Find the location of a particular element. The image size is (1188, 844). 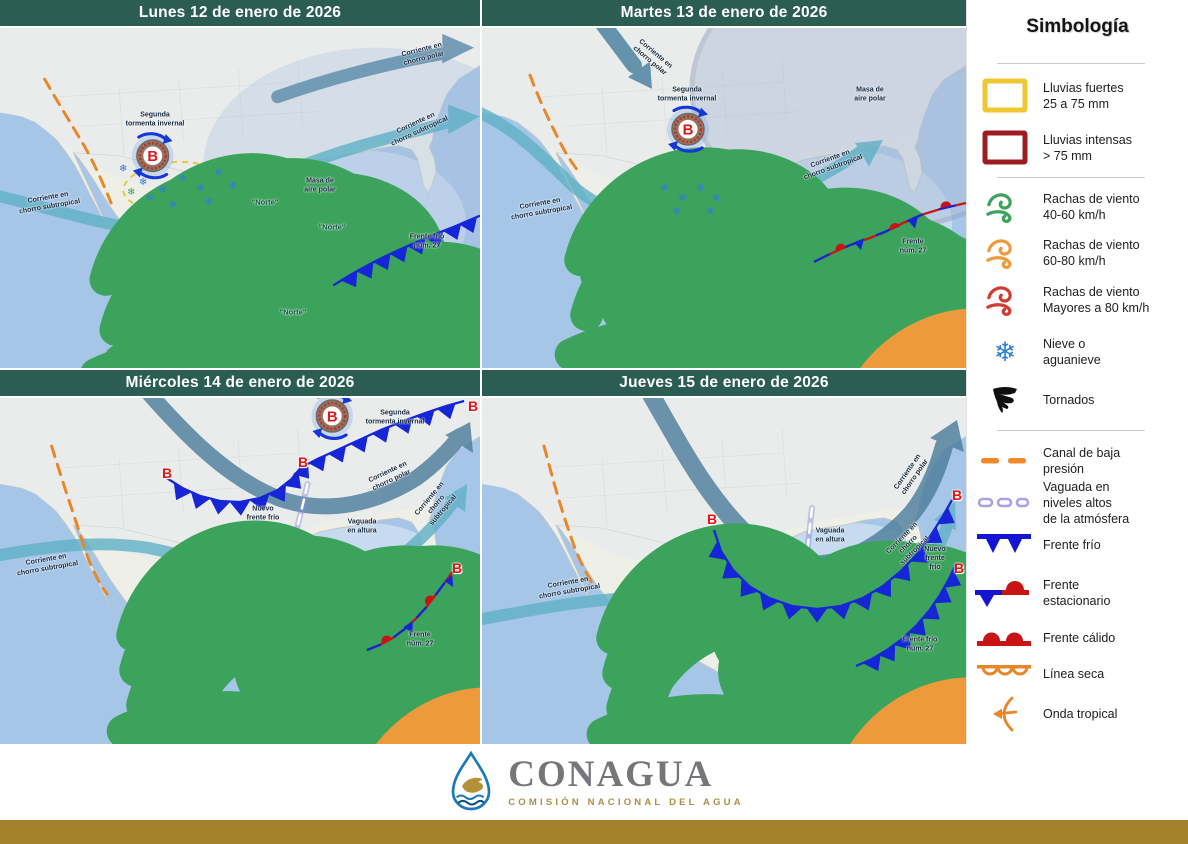

legend-item-frente-frio: Frente frío is located at coordinates (1077, 545).